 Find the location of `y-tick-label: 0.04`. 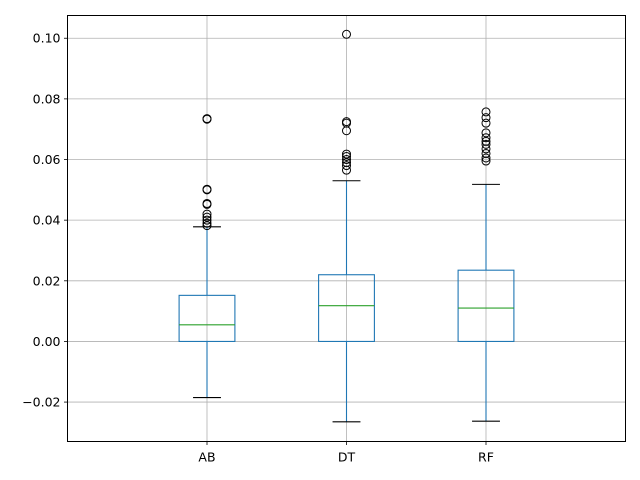

y-tick-label: 0.04 is located at coordinates (47, 220).